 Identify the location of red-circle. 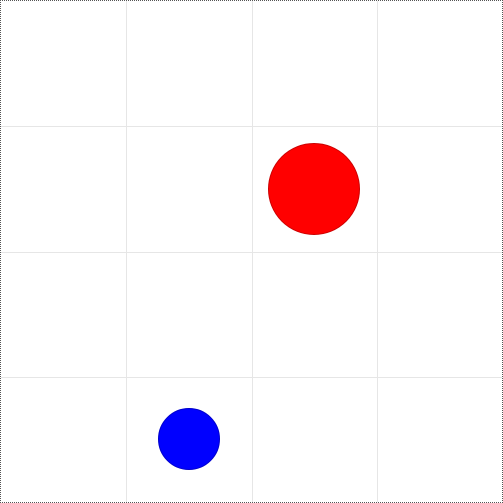
(314, 189).